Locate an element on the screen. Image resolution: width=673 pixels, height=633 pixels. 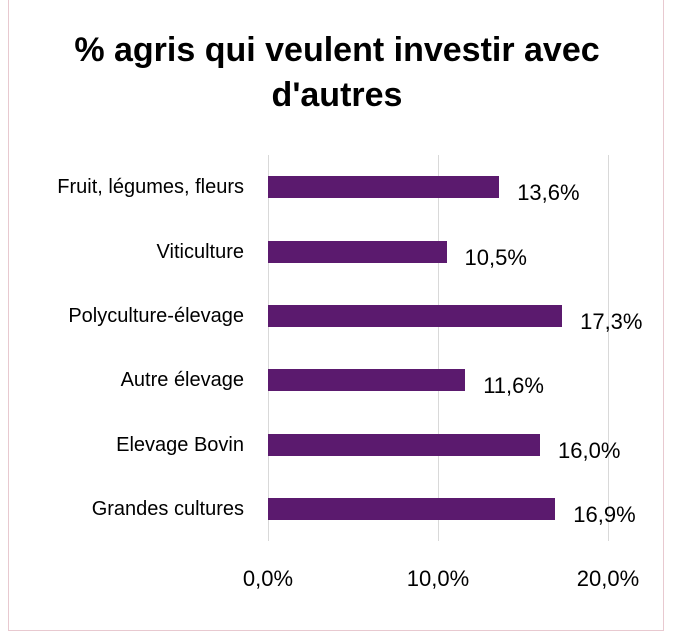
y-tick-label: Viticulture is located at coordinates (138, 252).